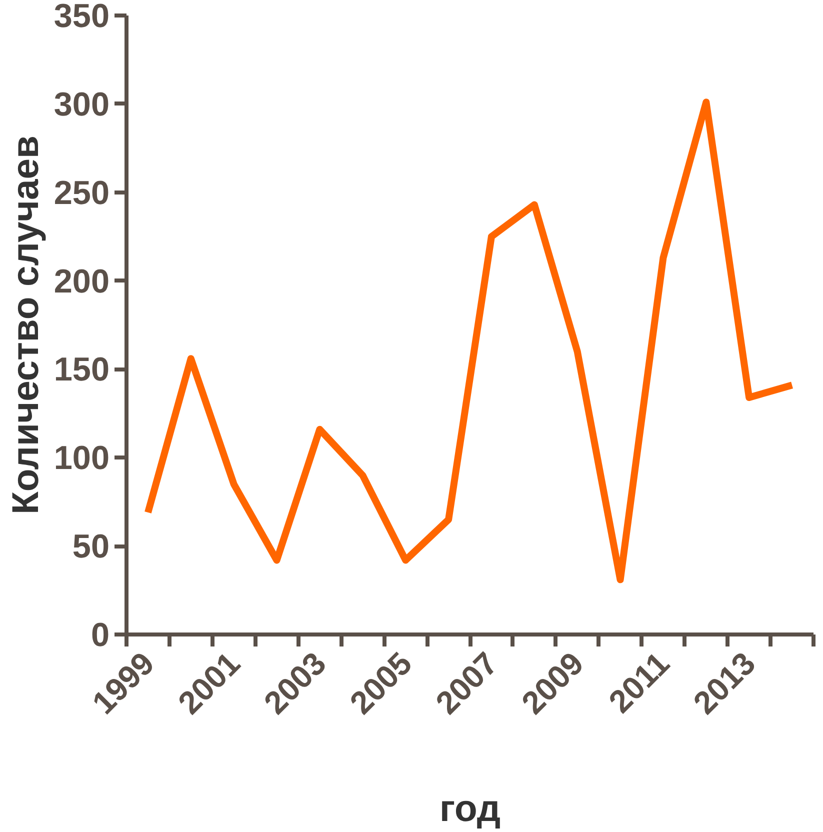 The image size is (823, 832). I want to click on y-tick-label: 150, so click(82, 370).